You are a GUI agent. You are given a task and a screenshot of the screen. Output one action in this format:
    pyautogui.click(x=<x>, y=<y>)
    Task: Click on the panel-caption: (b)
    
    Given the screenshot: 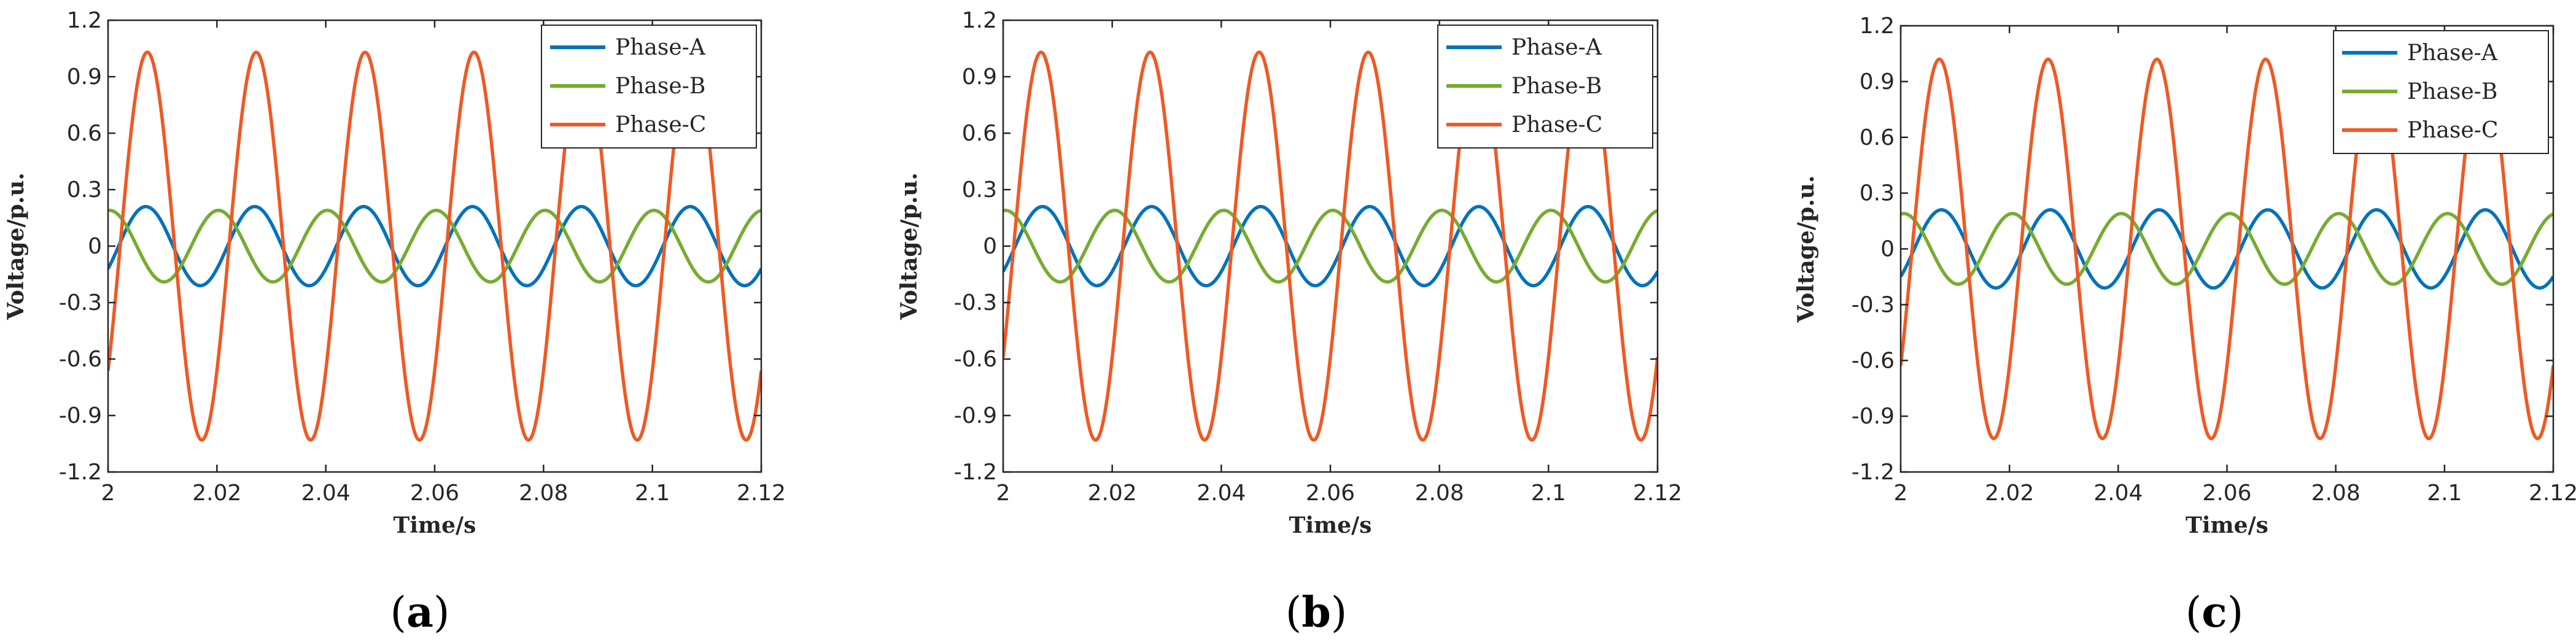 What is the action you would take?
    pyautogui.click(x=1317, y=612)
    